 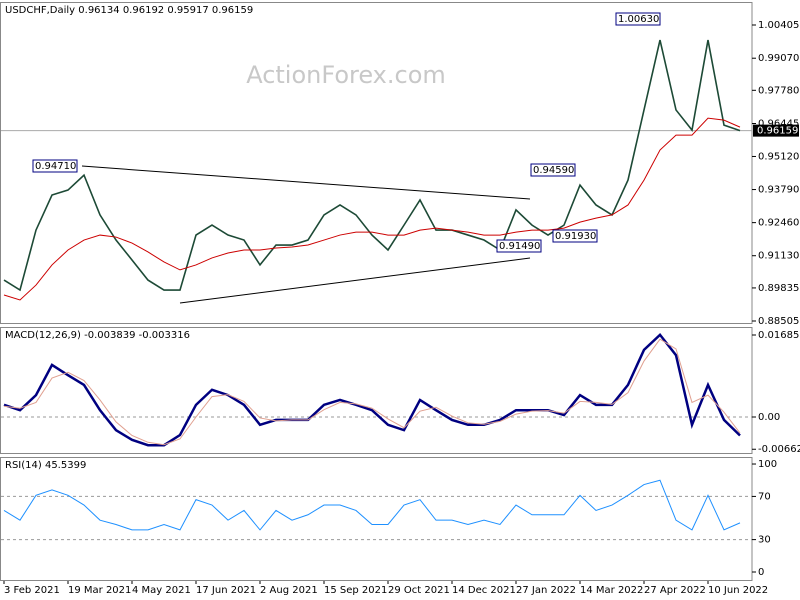 I want to click on y-tick-label: 0.91130, so click(x=778, y=256).